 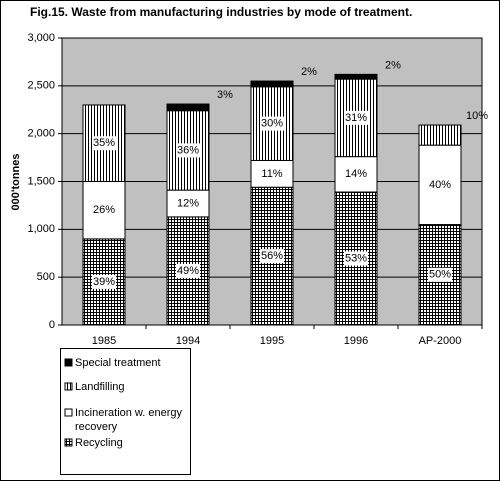 What do you see at coordinates (100, 387) in the screenshot?
I see `legend-label: Landfilling` at bounding box center [100, 387].